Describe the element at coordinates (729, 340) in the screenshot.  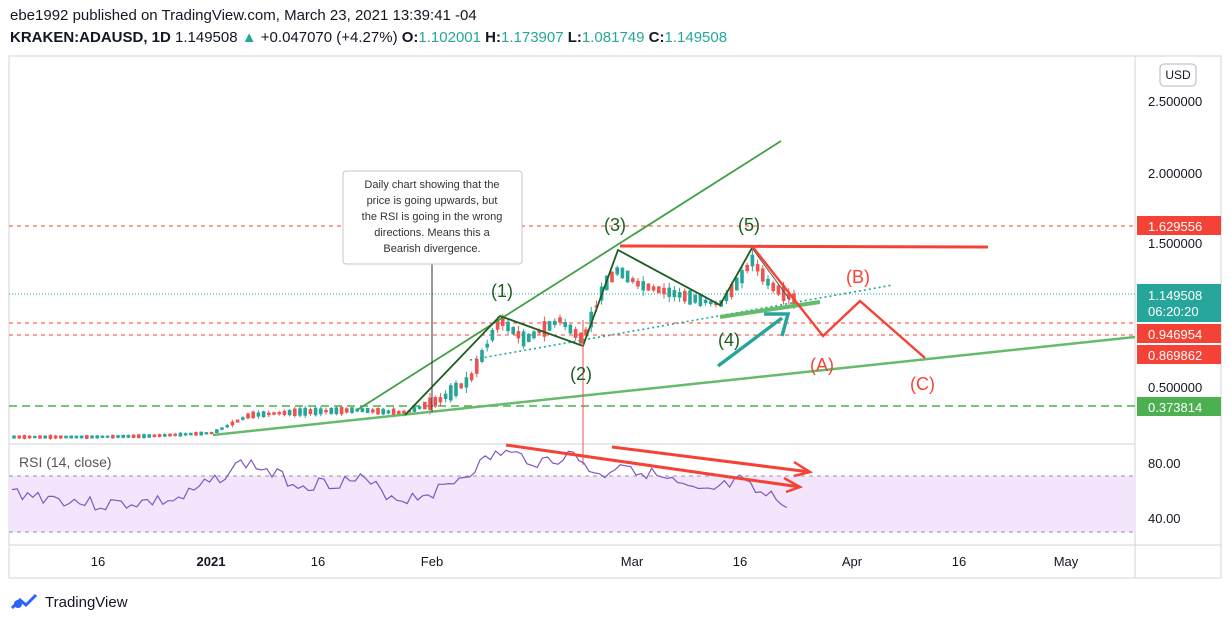
I see `wave-label-4: (4)` at that location.